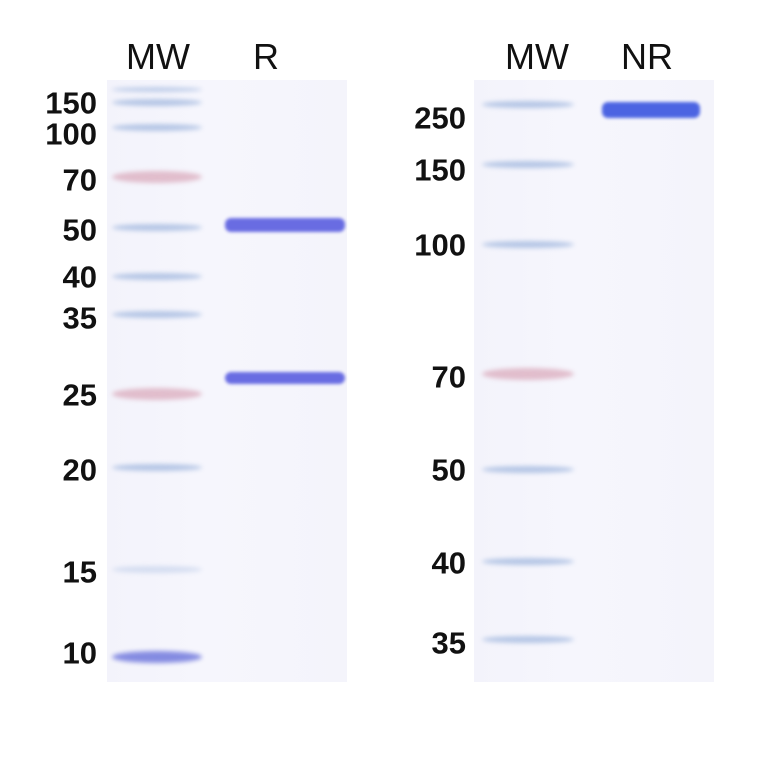 The width and height of the screenshot is (764, 764). I want to click on lane-title-r: R, so click(266, 56).